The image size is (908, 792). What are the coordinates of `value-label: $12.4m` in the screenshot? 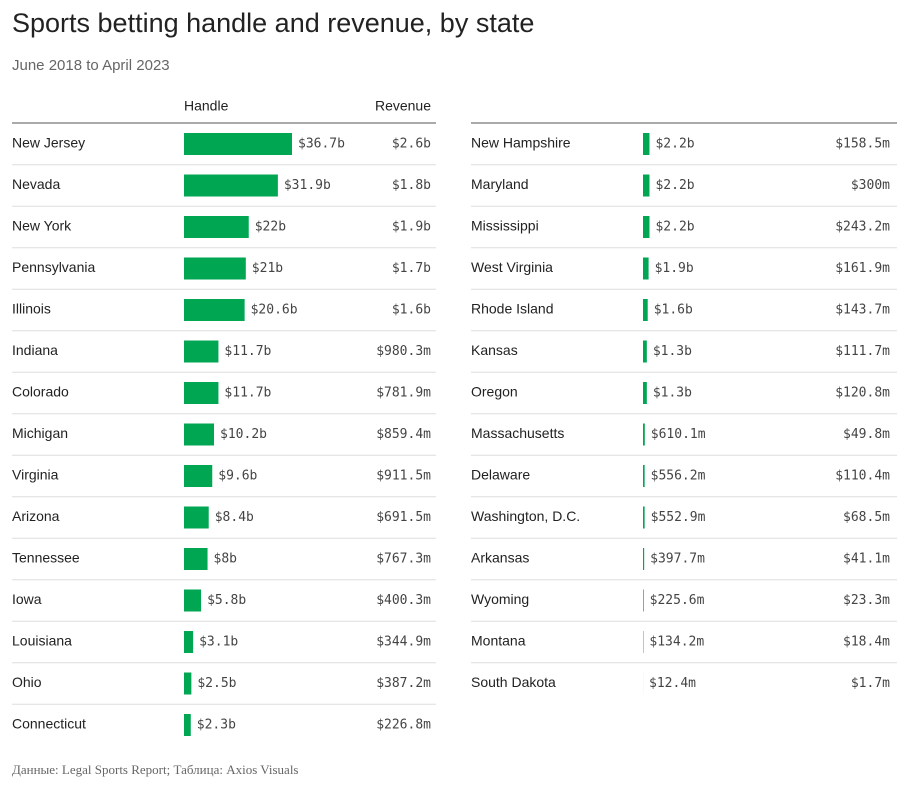 It's located at (672, 683).